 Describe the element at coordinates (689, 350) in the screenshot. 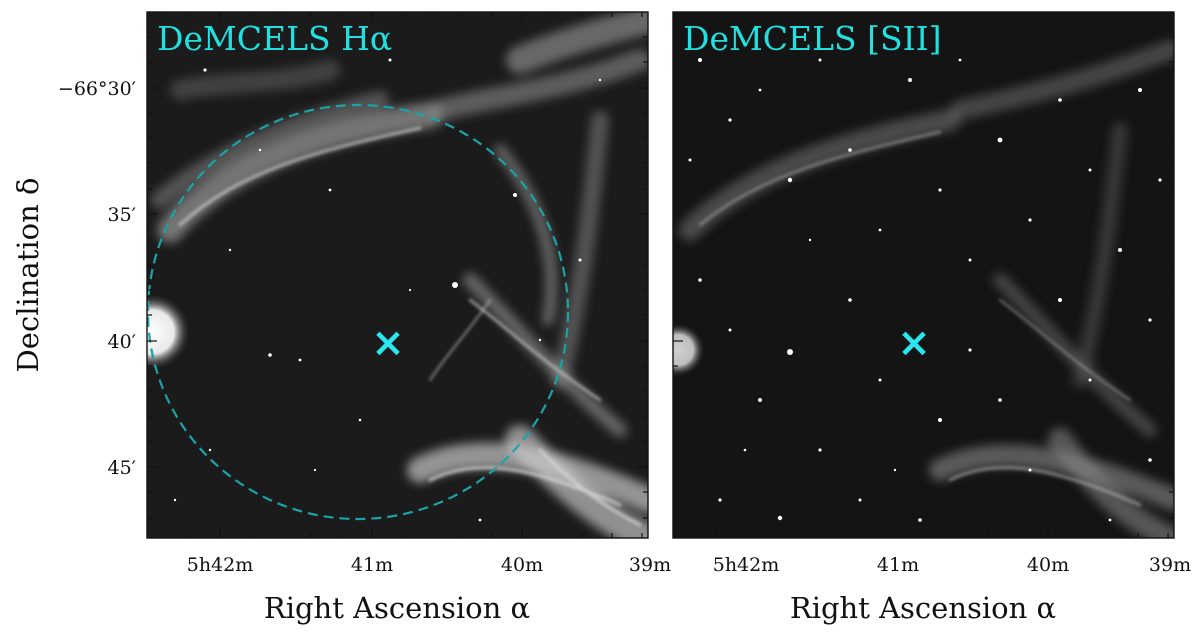

I see `sii-bright-source` at that location.